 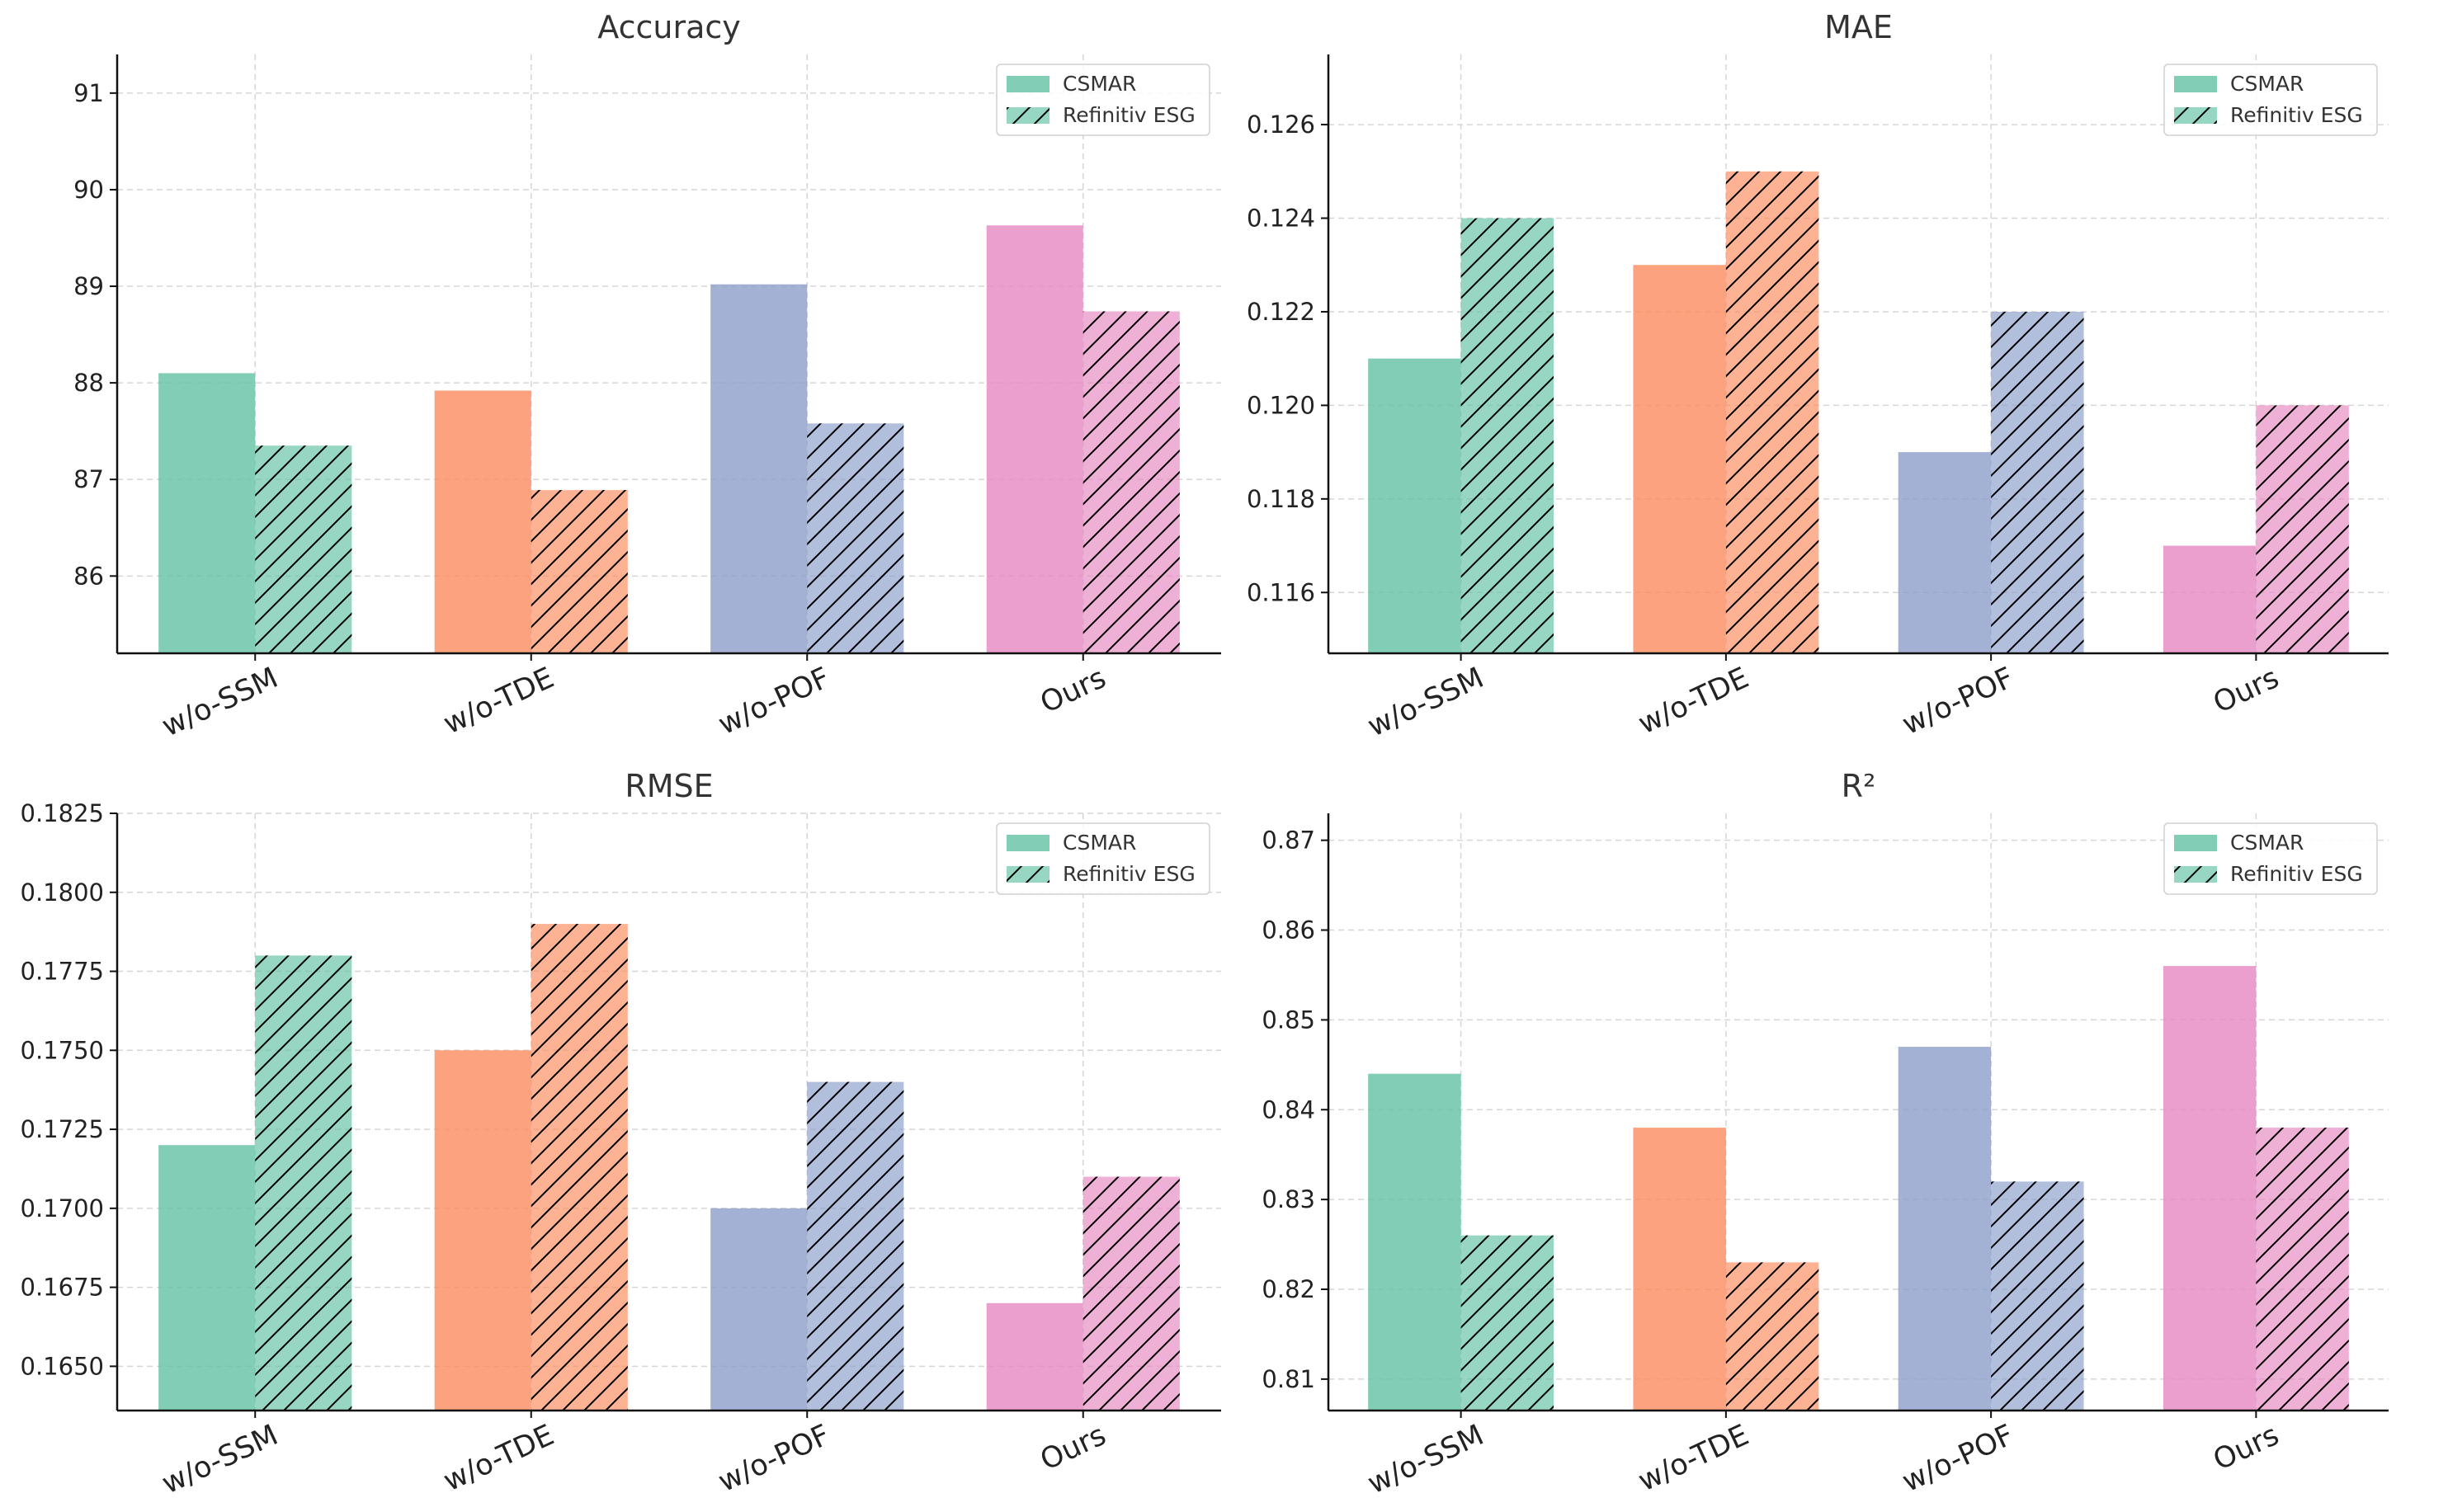 I want to click on y-tick-label: 0.83, so click(x=1288, y=1199).